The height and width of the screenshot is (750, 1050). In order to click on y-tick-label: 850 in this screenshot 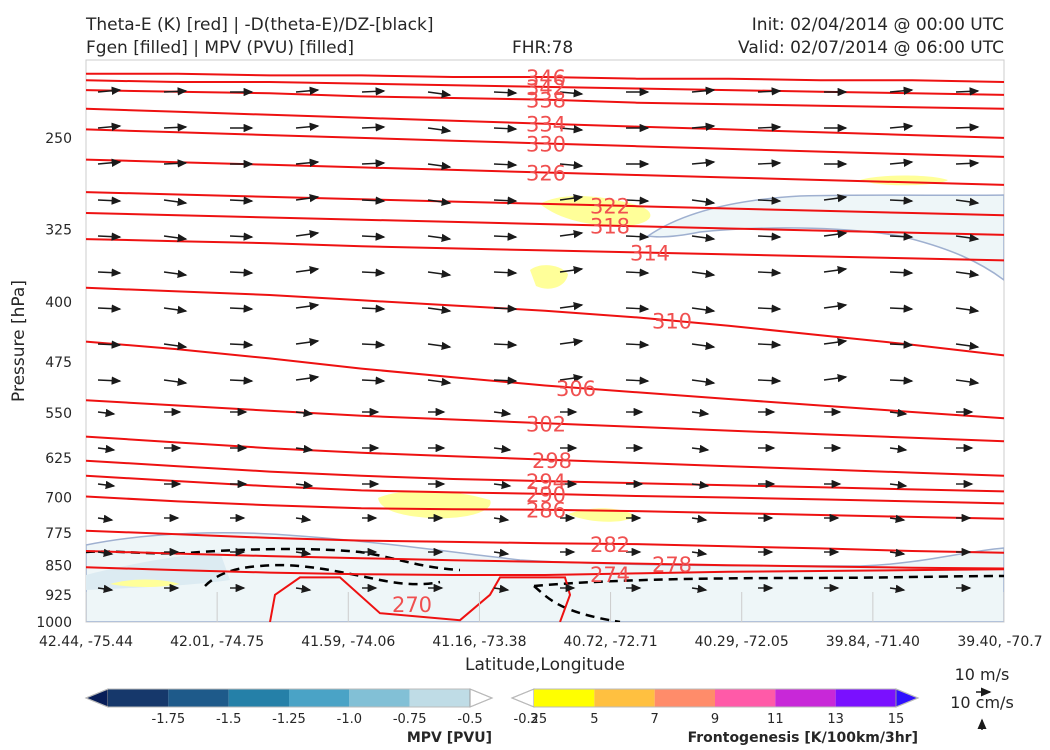, I will do `click(58, 566)`.